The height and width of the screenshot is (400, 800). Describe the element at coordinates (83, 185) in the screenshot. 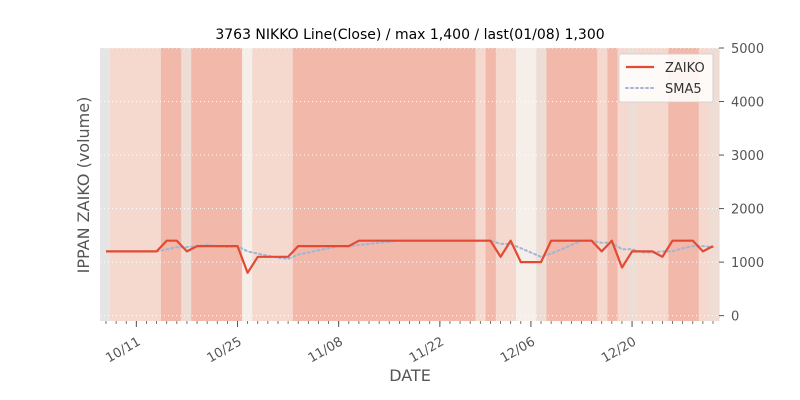

I see `y-axis-label: IPPAN ZAIKO (volume)` at that location.